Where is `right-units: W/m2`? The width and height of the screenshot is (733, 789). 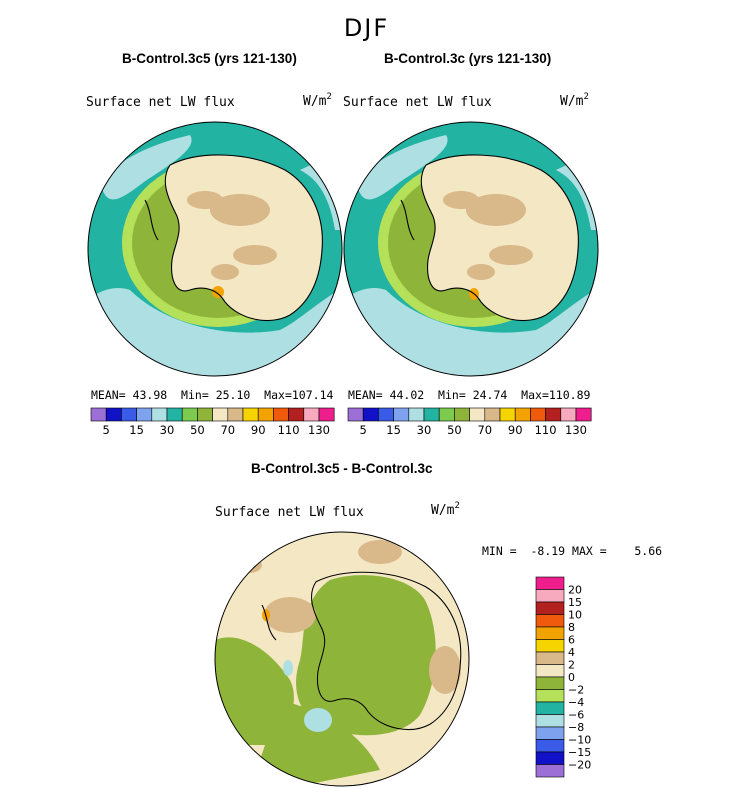
right-units: W/m2 is located at coordinates (574, 100).